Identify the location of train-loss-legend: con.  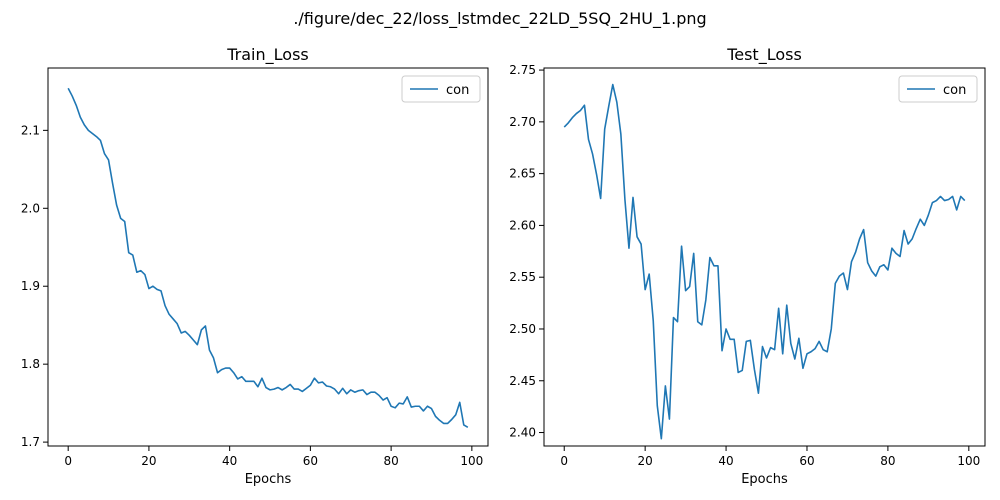
(441, 89).